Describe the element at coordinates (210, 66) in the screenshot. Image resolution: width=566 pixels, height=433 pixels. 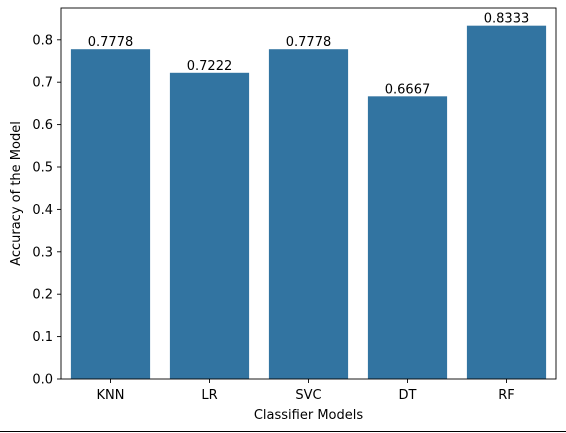
I see `bar-value-label-lr: 0.7222` at that location.